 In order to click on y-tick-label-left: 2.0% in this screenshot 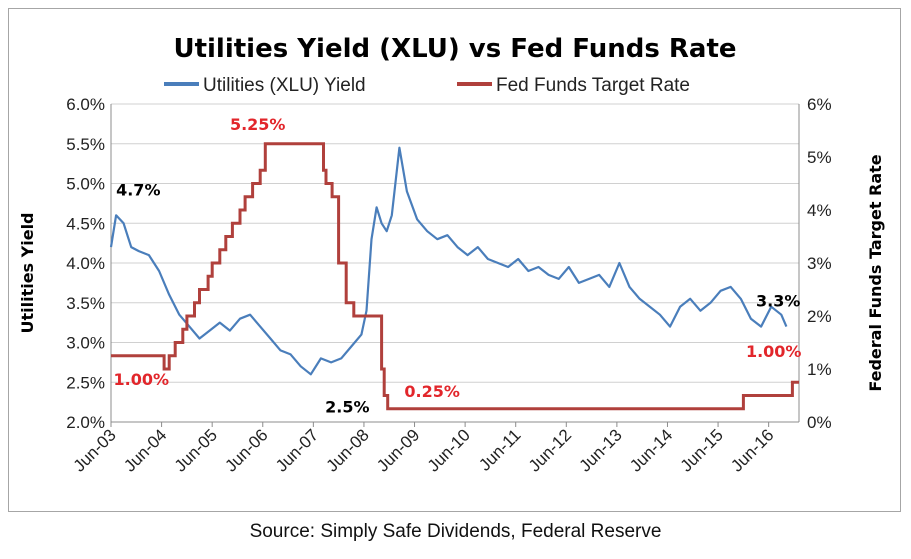, I will do `click(85, 422)`.